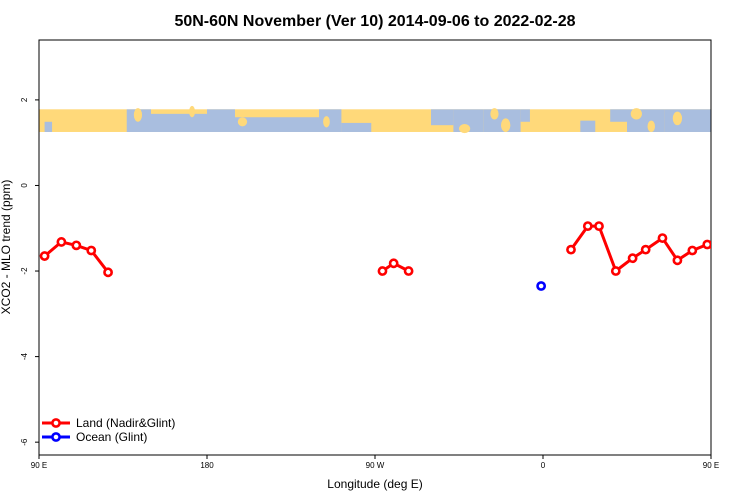  Describe the element at coordinates (374, 484) in the screenshot. I see `x-axis-label: Longitude (deg E)` at that location.